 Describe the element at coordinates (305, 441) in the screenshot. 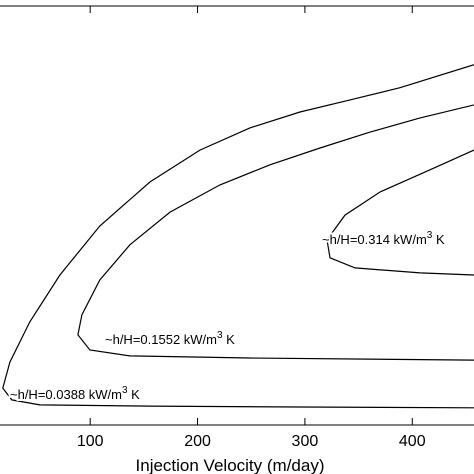

I see `x-tick-label: 300` at that location.